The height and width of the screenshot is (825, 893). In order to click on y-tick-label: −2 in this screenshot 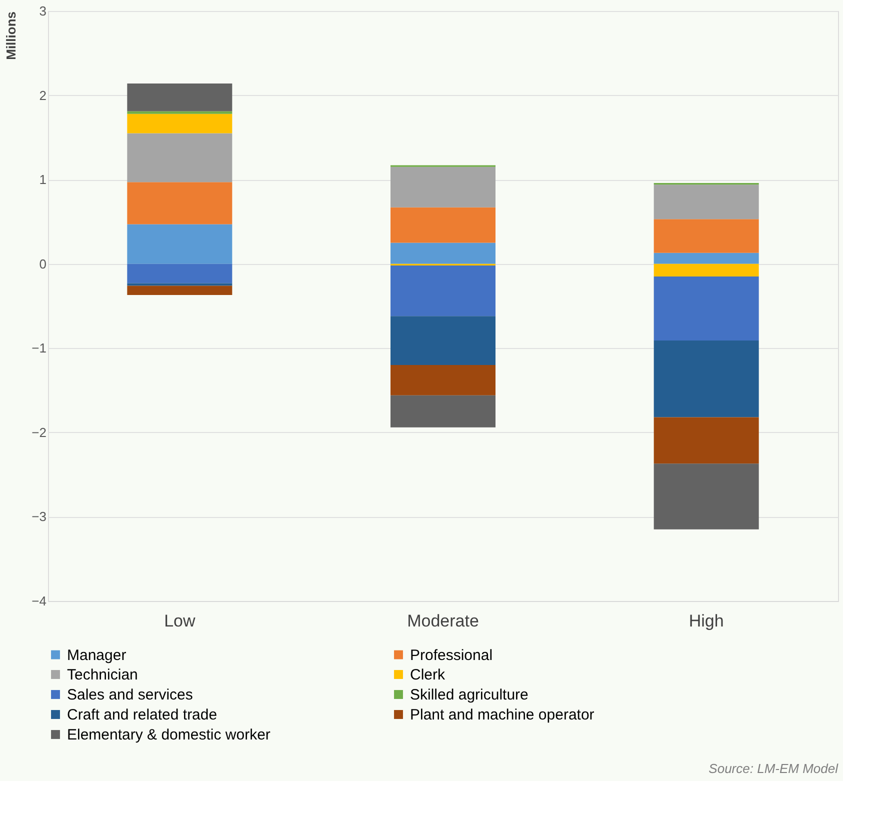, I will do `click(39, 432)`.